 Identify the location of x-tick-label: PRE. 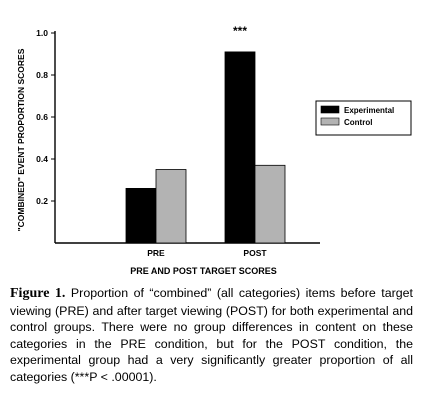
(156, 253).